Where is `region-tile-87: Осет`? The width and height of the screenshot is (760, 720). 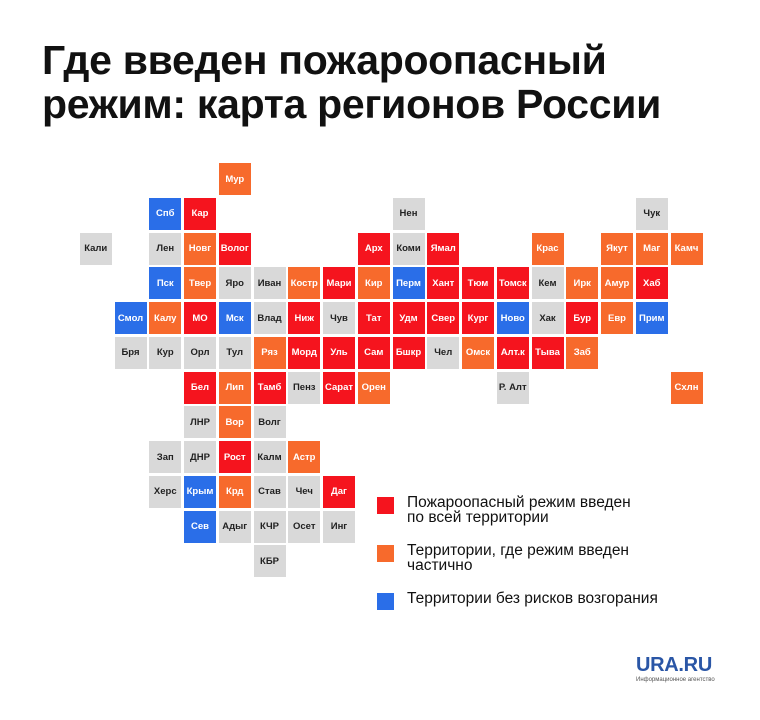 region-tile-87: Осет is located at coordinates (304, 526).